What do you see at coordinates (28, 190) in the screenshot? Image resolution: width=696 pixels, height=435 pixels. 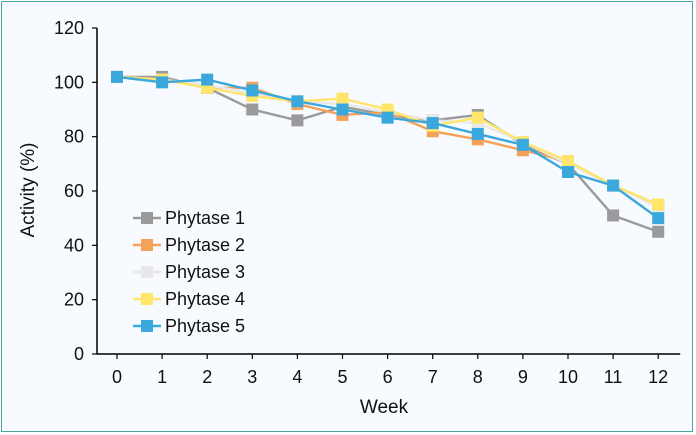 I see `y-axis-title: Activity (%)` at bounding box center [28, 190].